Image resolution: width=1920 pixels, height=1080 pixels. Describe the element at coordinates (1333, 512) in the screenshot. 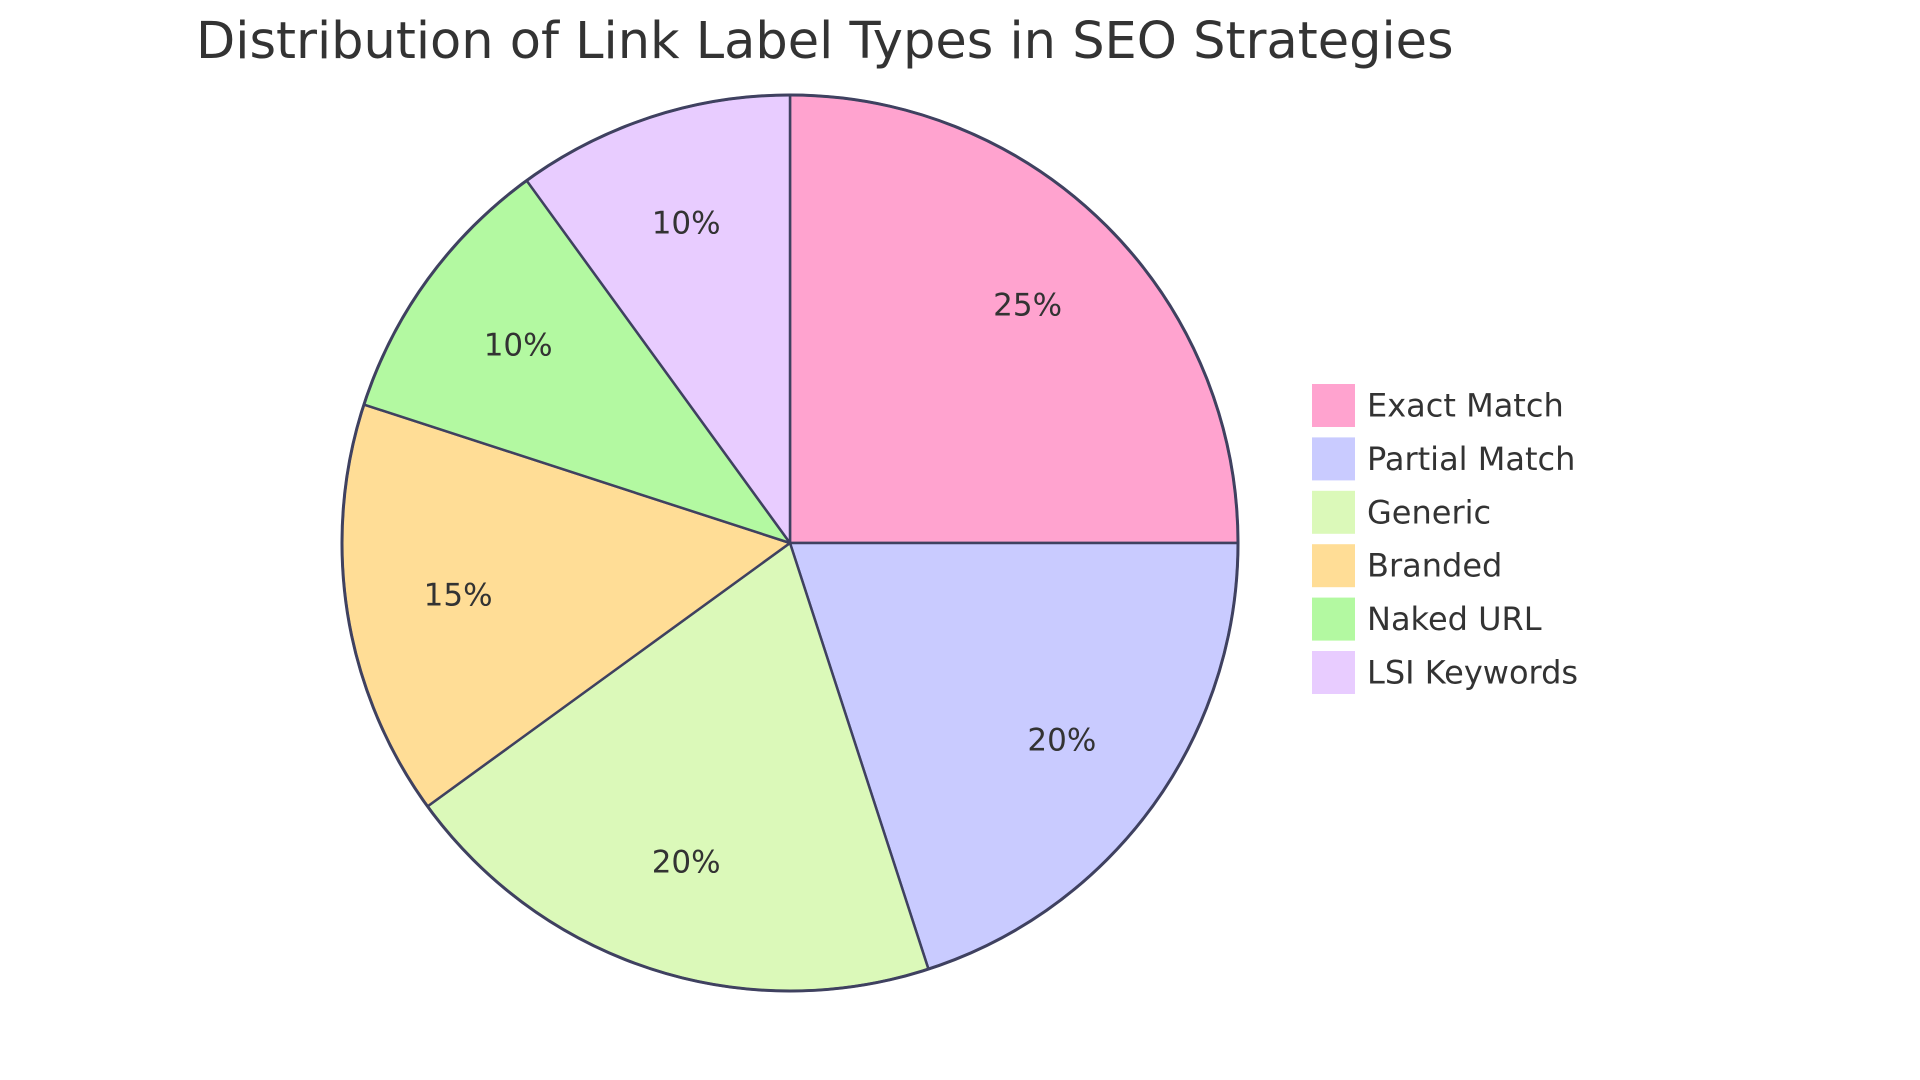

I see `legend-swatch-generic` at that location.